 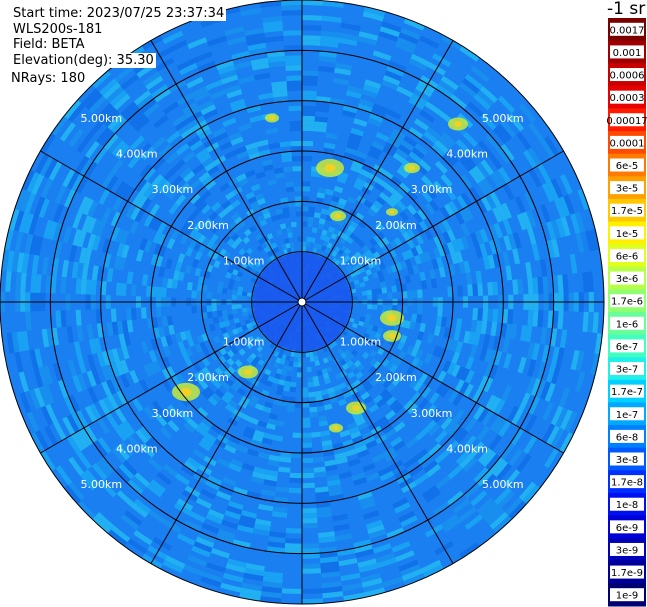 What do you see at coordinates (49, 44) in the screenshot?
I see `field-label: Field: BETA` at bounding box center [49, 44].